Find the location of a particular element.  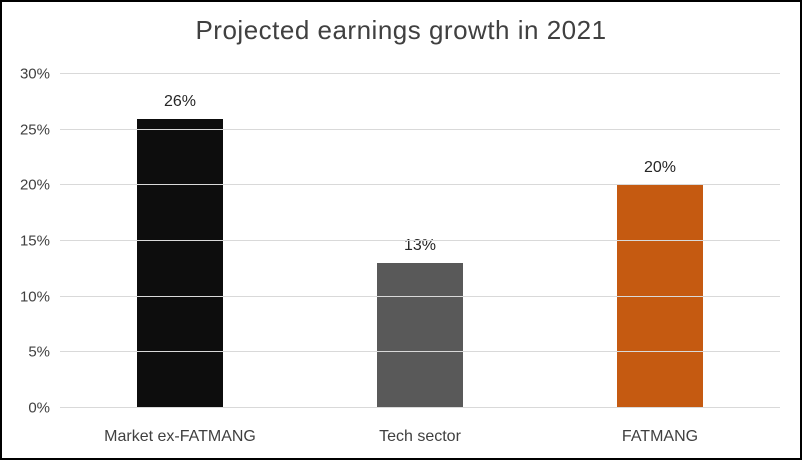

y-tick-label: 30% is located at coordinates (34, 74).